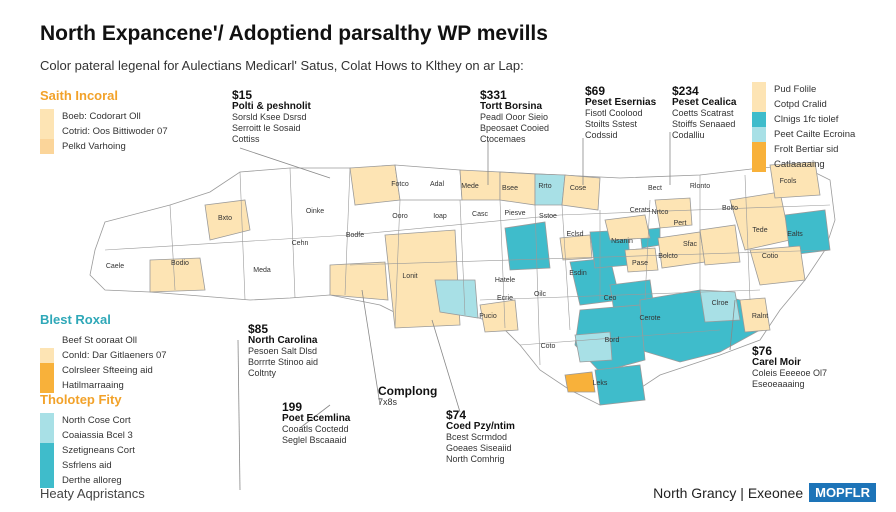 Image resolution: width=896 pixels, height=512 pixels. I want to click on callout-line: Borrrte Stinoo aid, so click(283, 362).